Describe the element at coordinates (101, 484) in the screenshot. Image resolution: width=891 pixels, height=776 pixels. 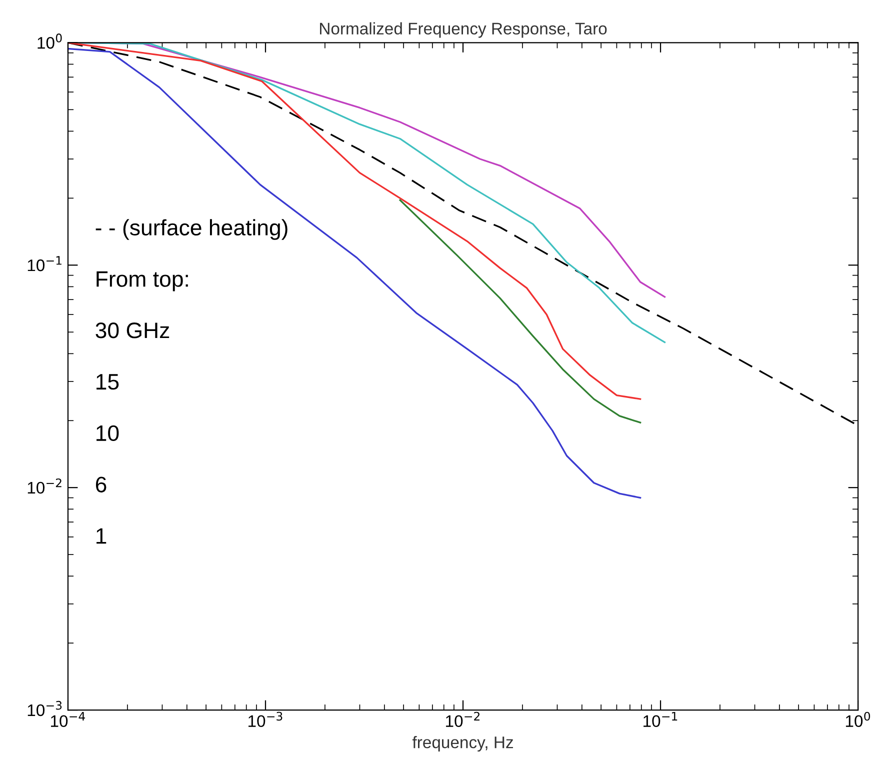
I see `annotation: 6` at that location.